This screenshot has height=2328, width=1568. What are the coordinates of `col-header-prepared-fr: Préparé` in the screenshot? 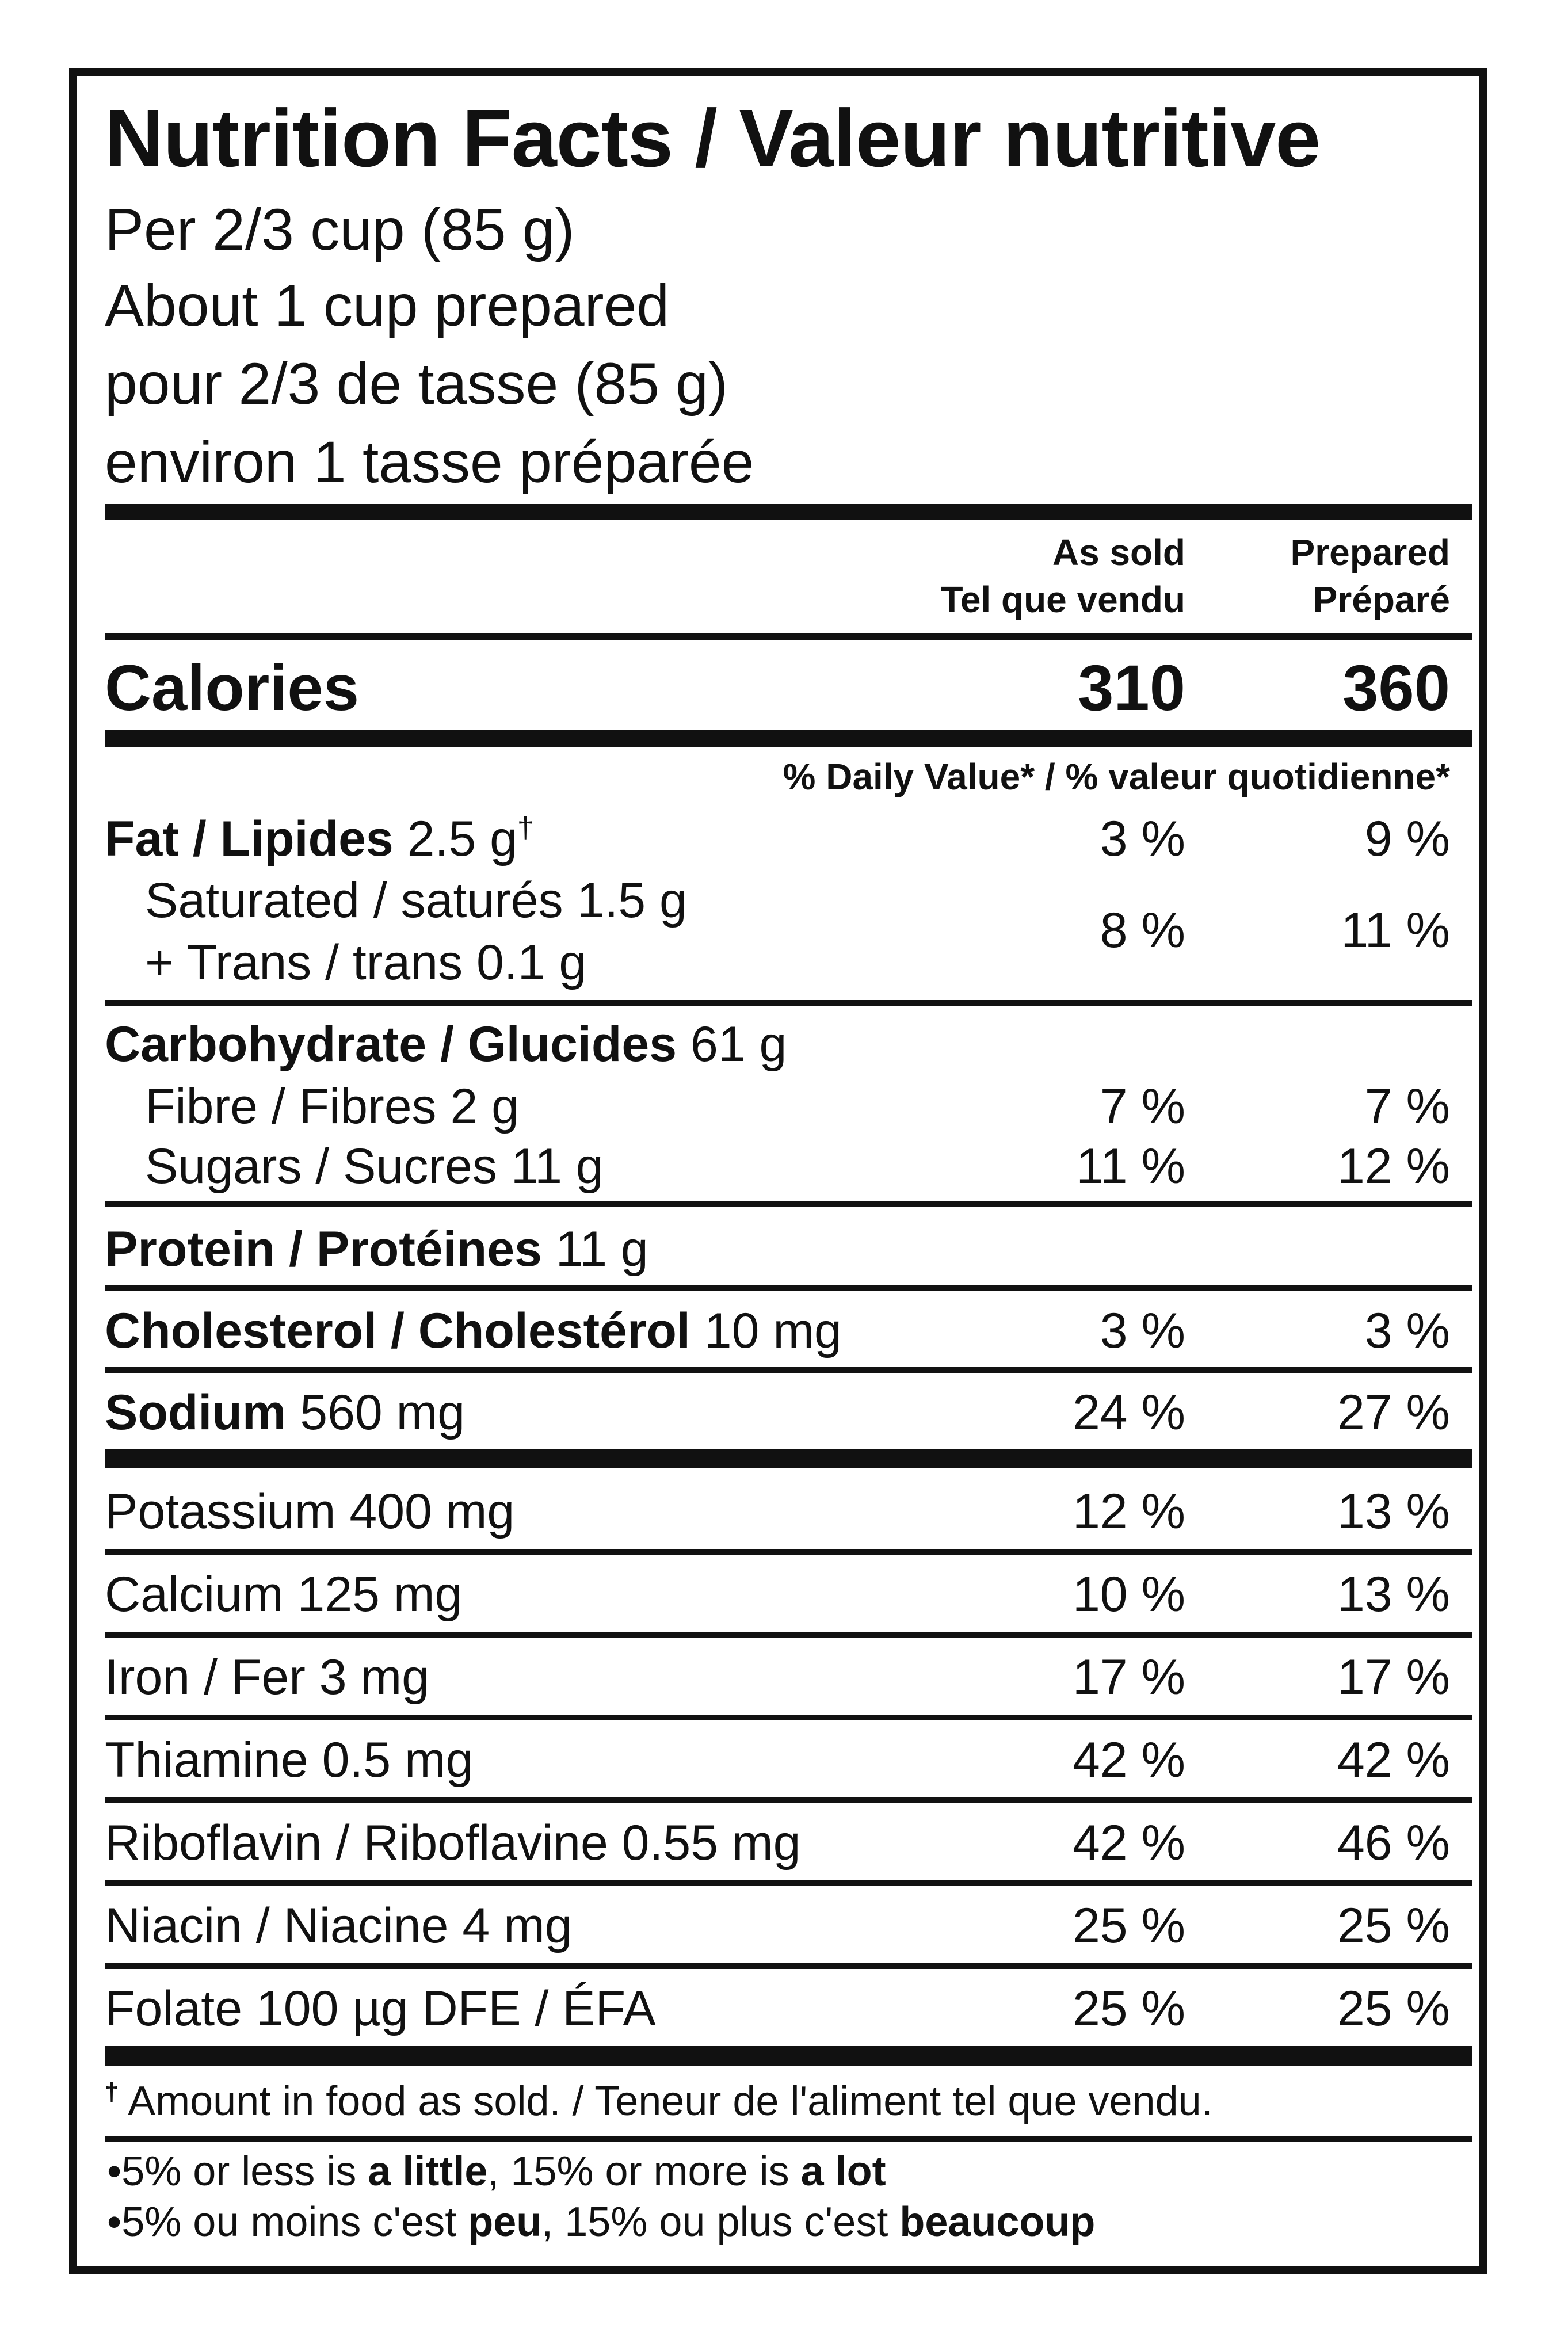 It's located at (1382, 599).